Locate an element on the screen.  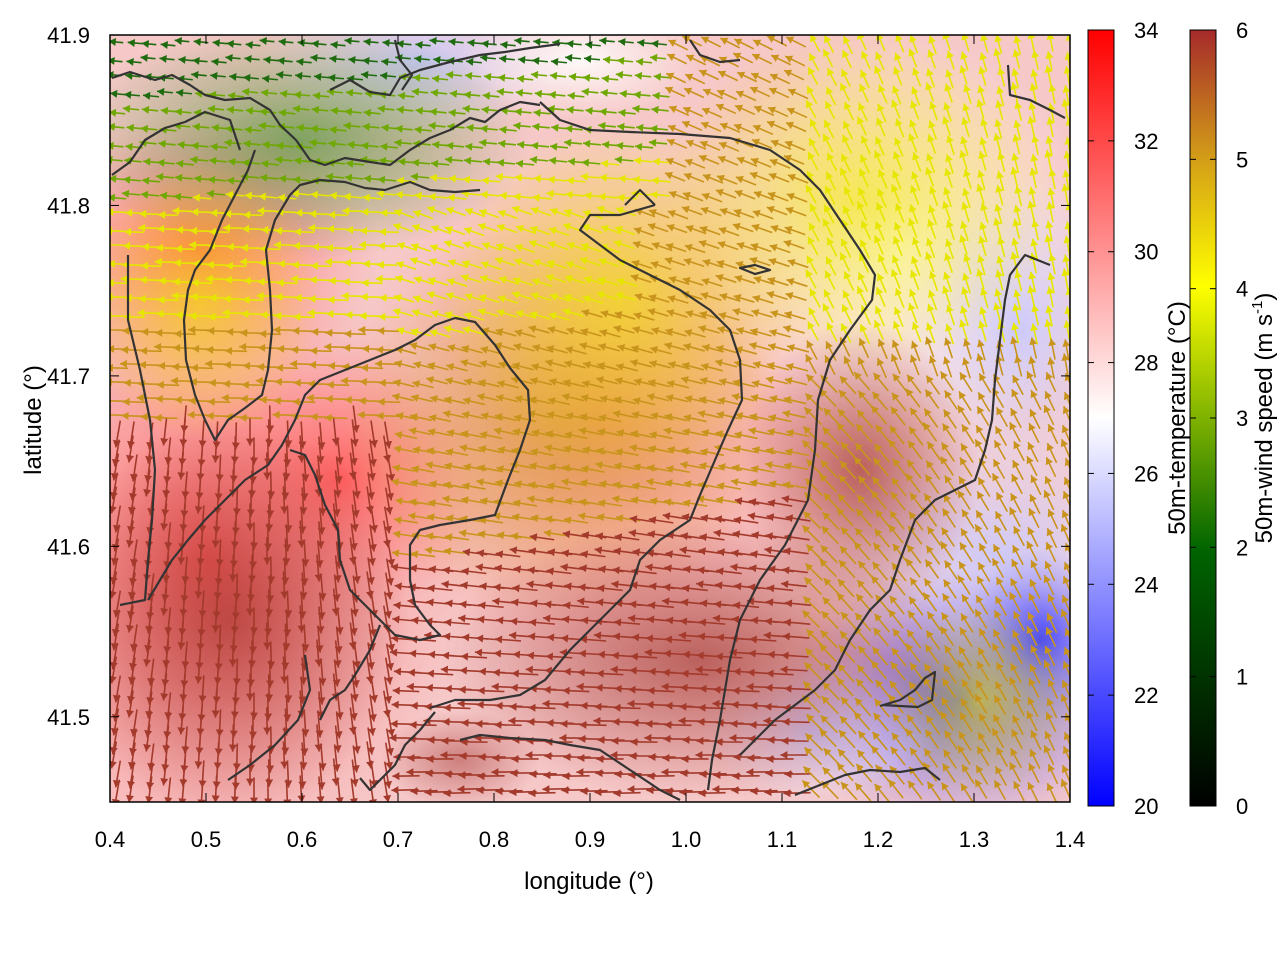
x-tick-label: 1.1 is located at coordinates (782, 839).